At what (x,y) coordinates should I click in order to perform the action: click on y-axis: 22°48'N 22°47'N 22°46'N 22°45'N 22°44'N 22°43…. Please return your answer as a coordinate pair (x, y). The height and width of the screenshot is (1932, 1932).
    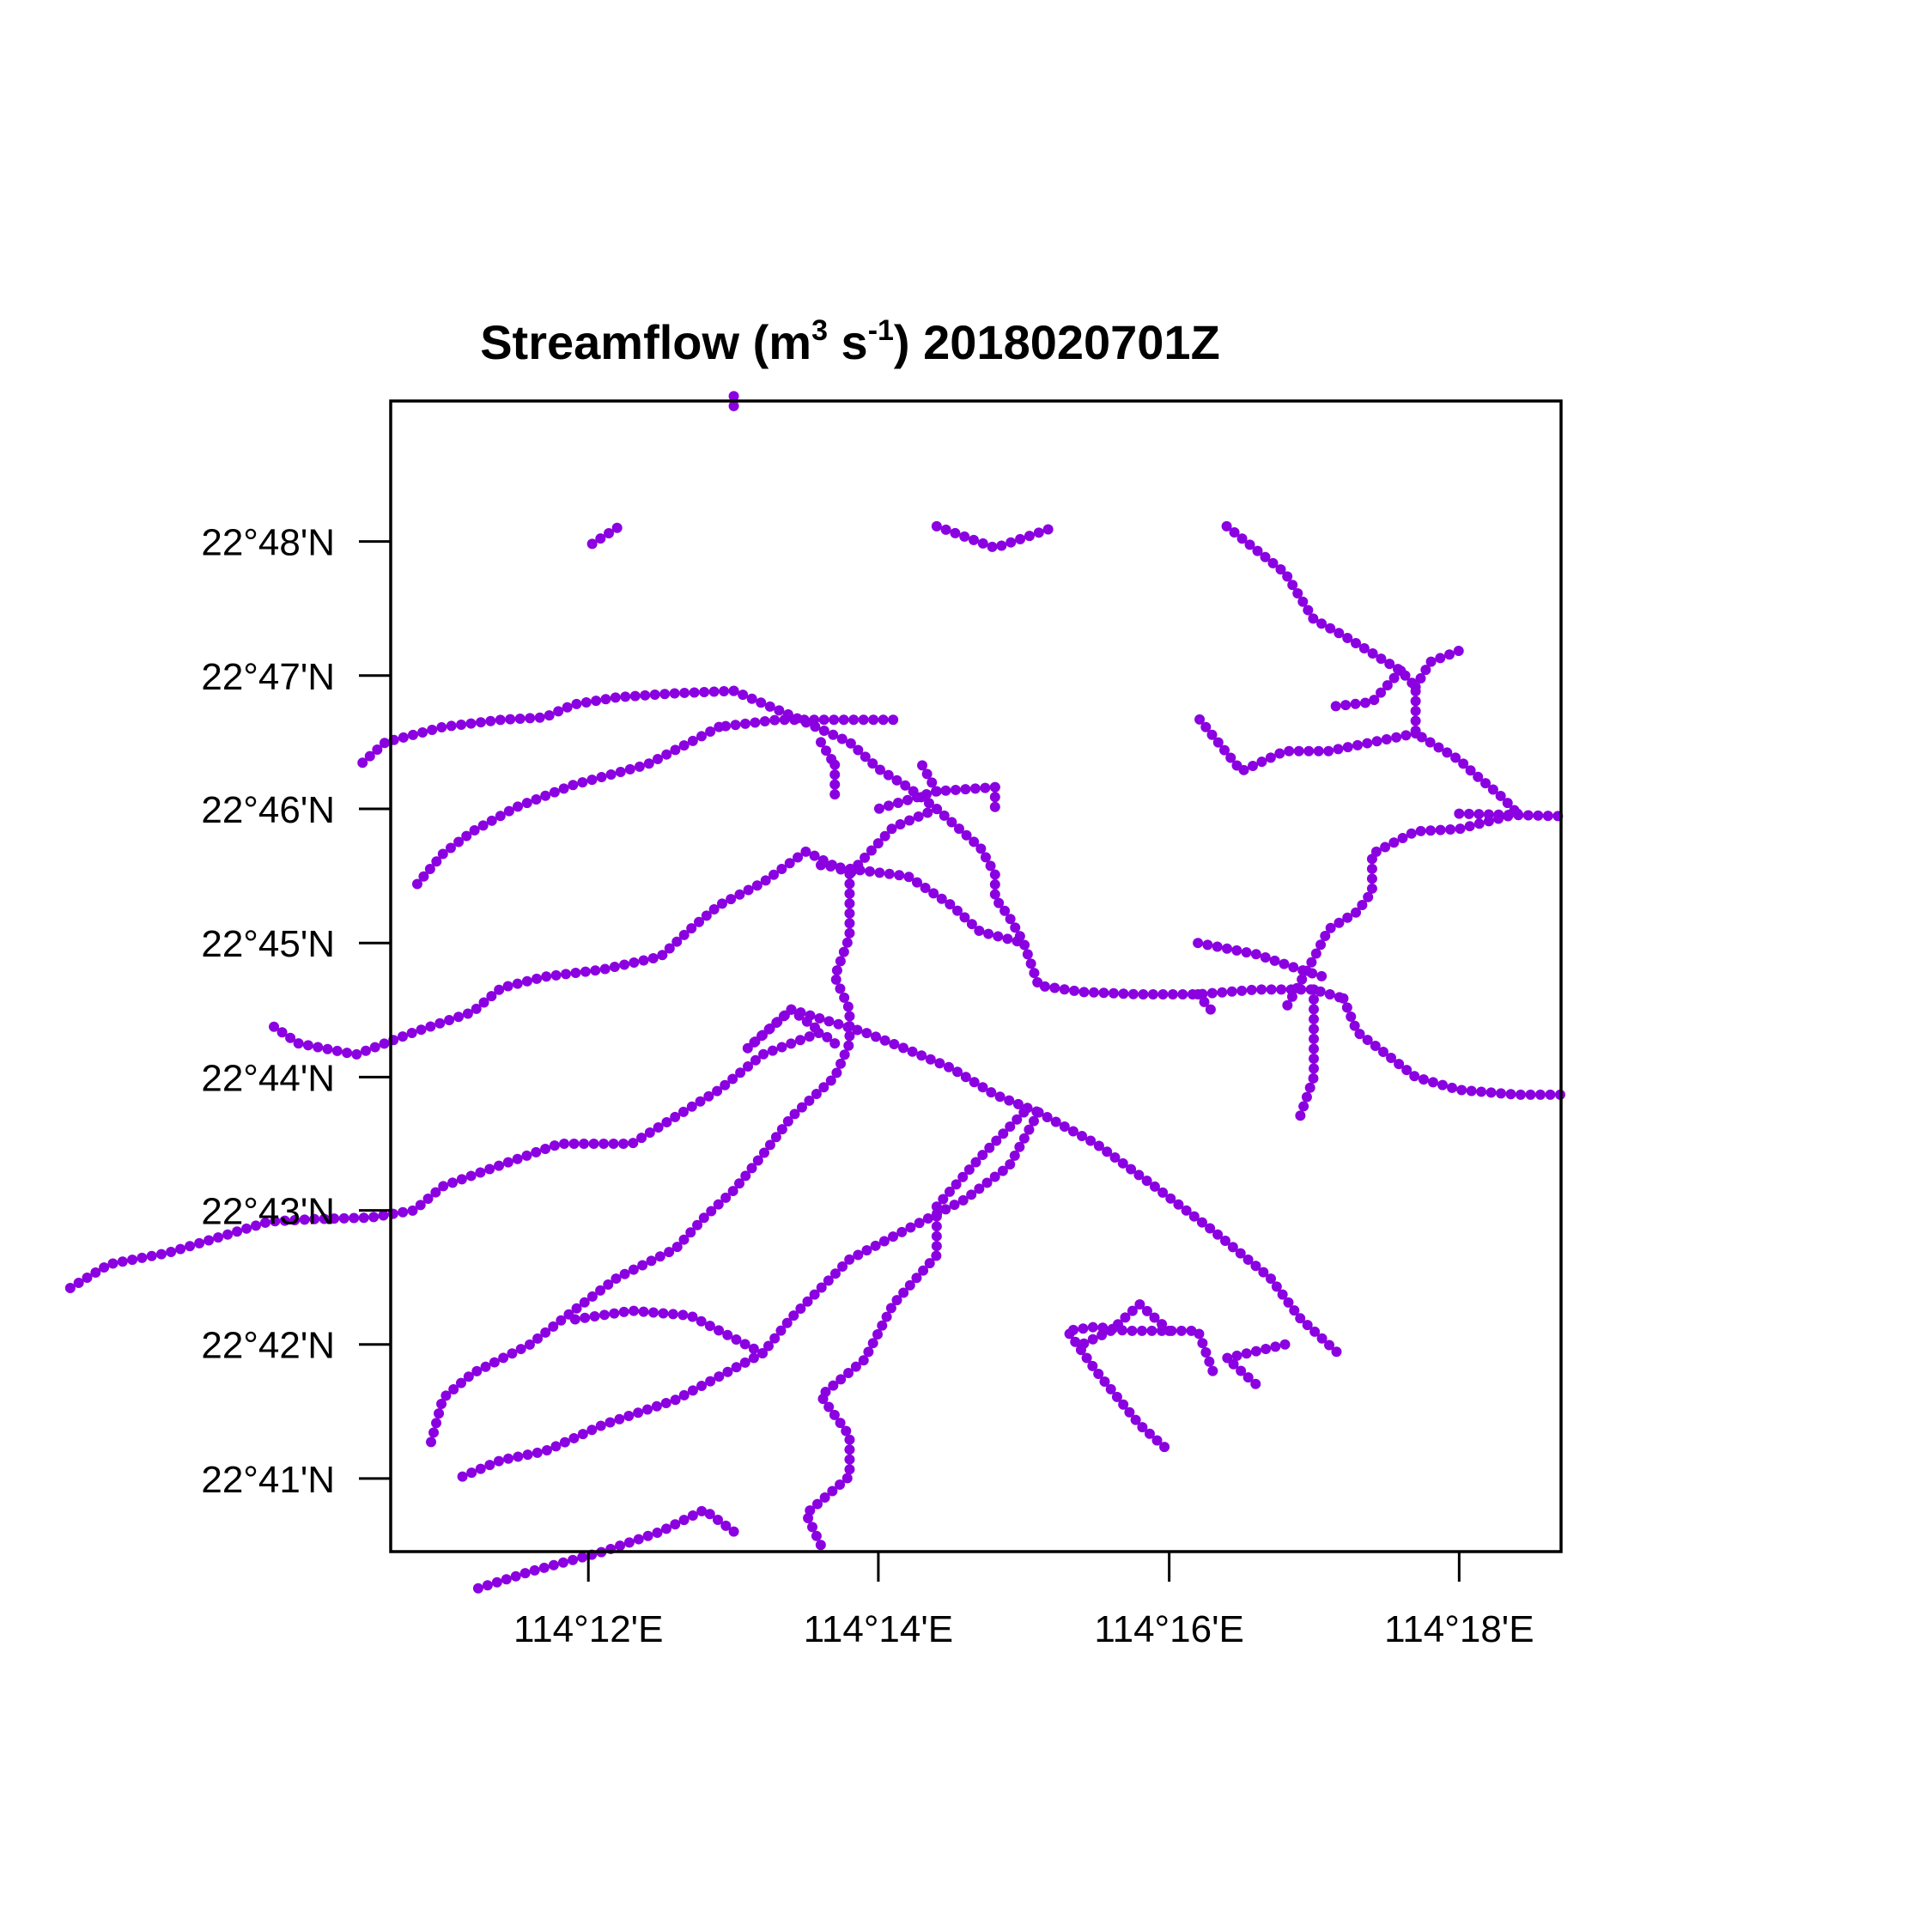
    Looking at the image, I should click on (296, 1012).